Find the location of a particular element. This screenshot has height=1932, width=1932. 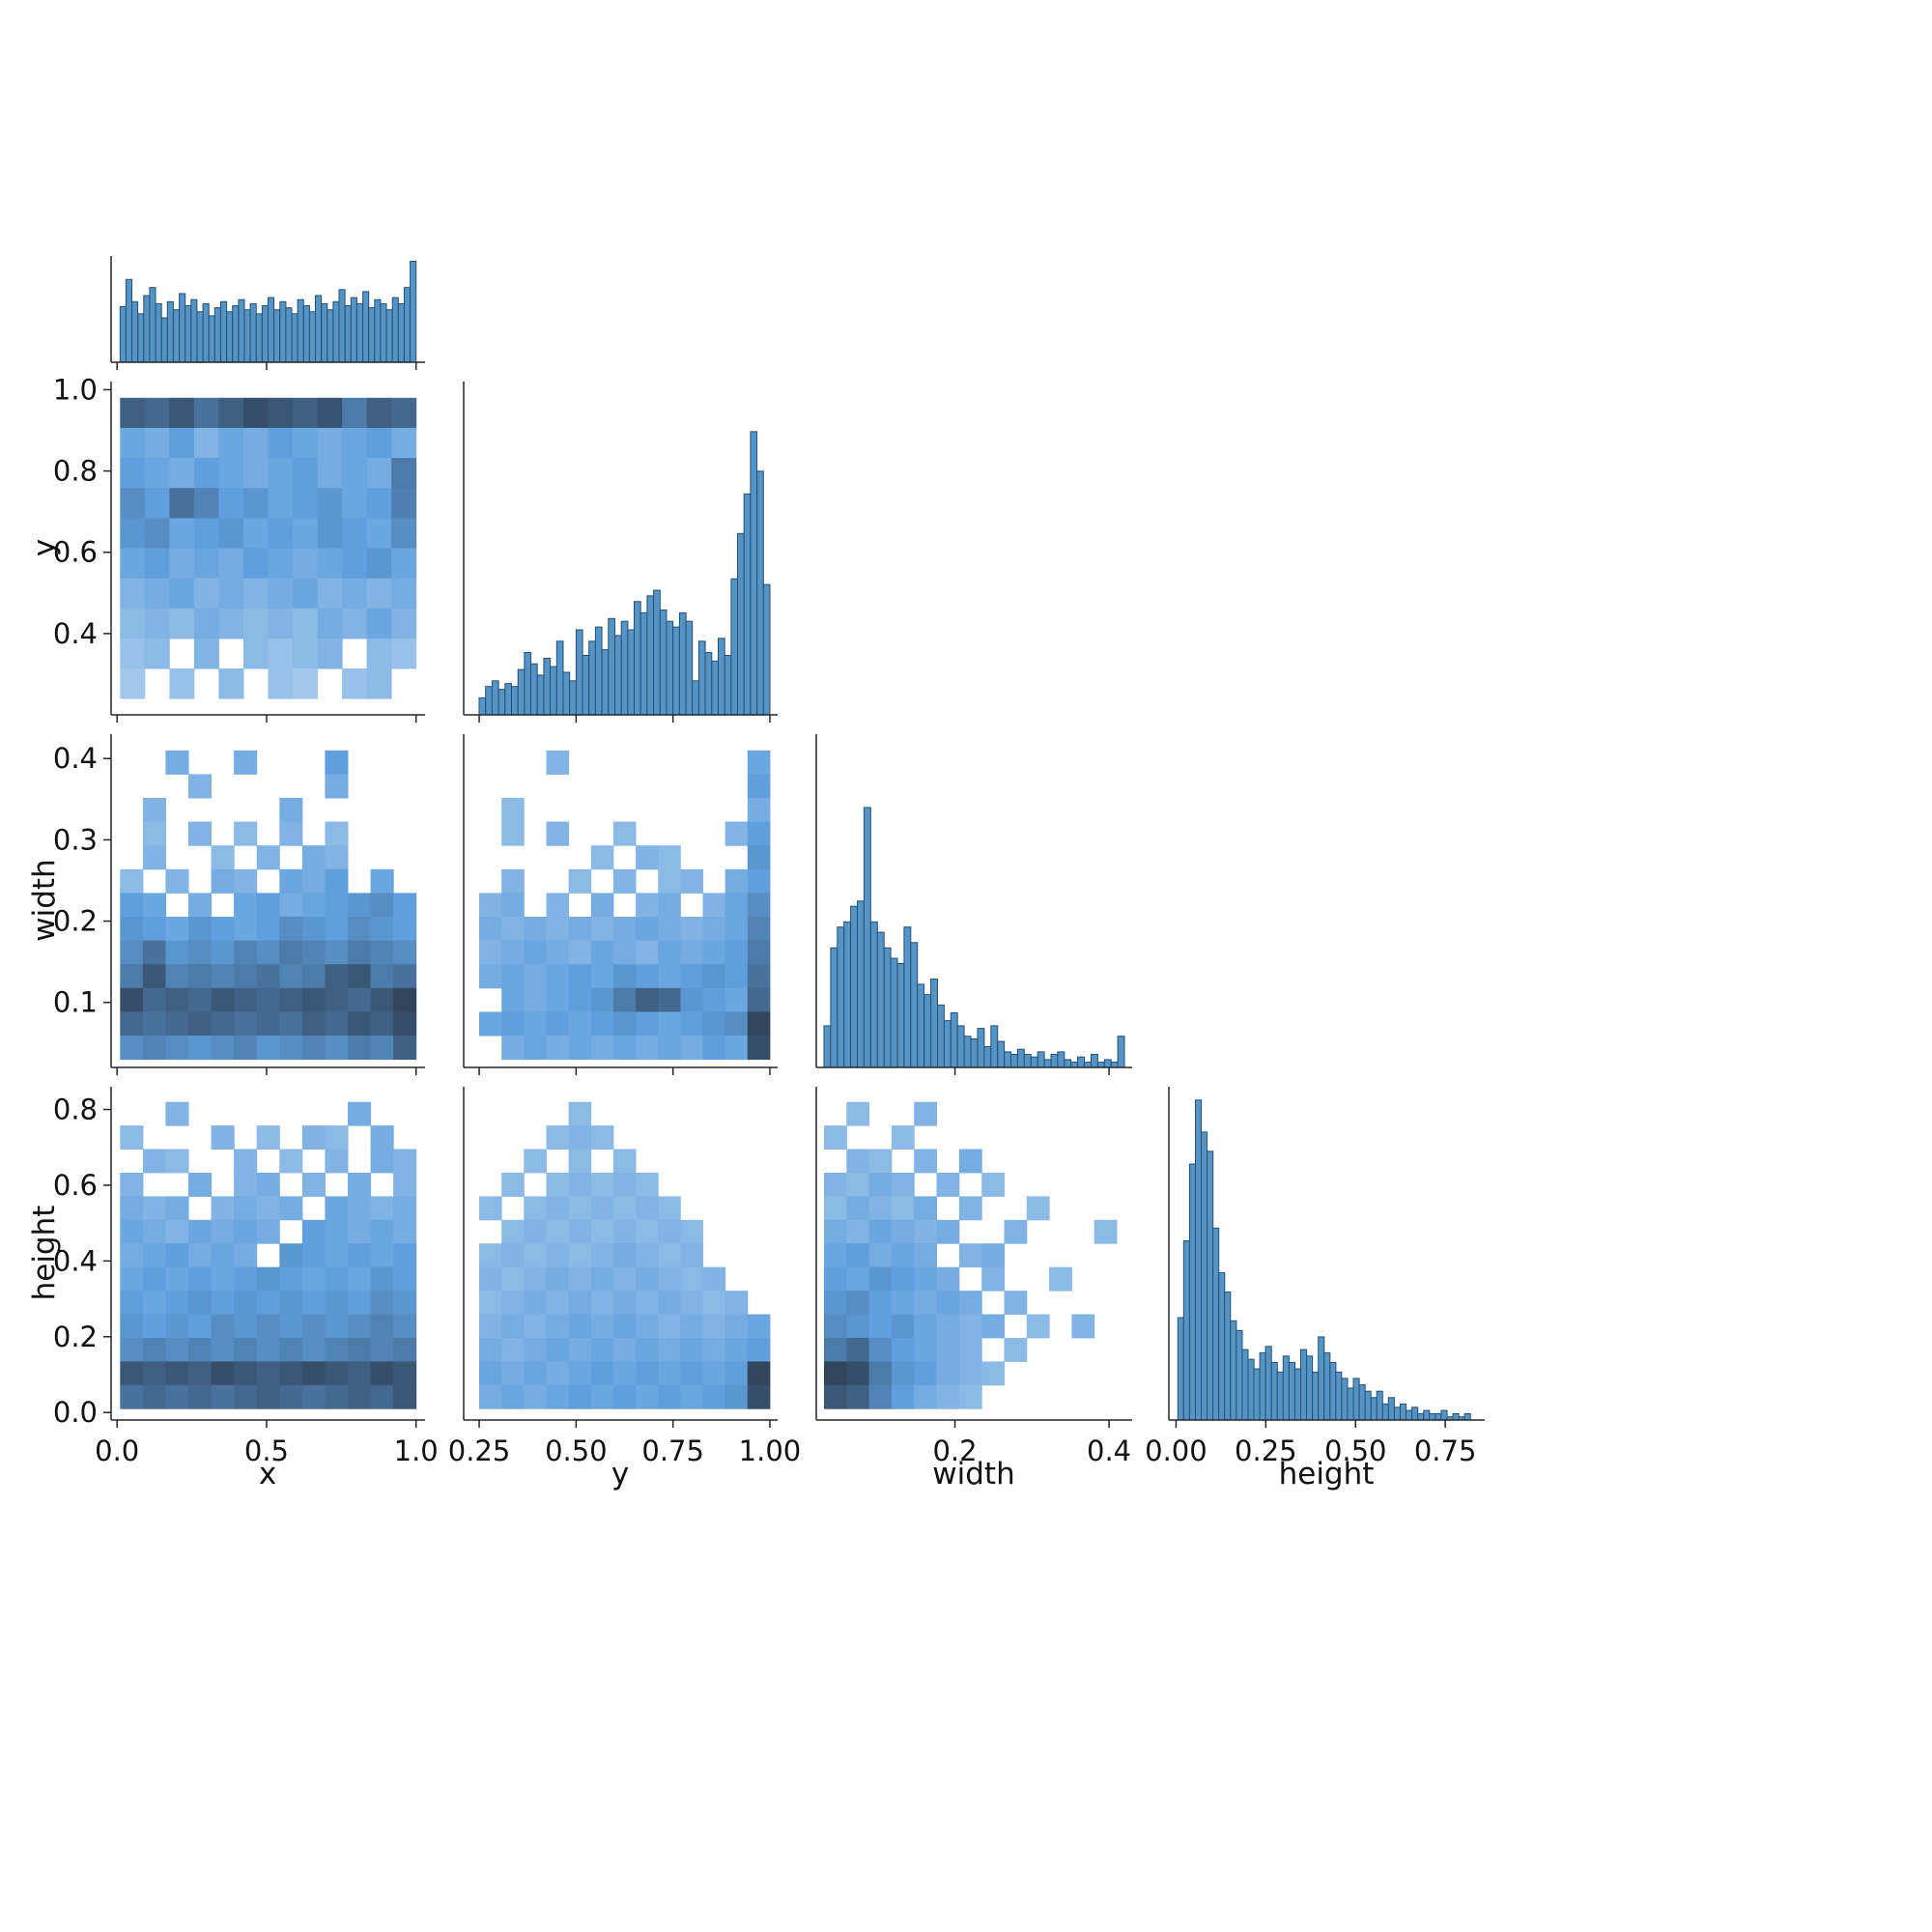

tick-label: 0.6 is located at coordinates (75, 1185).